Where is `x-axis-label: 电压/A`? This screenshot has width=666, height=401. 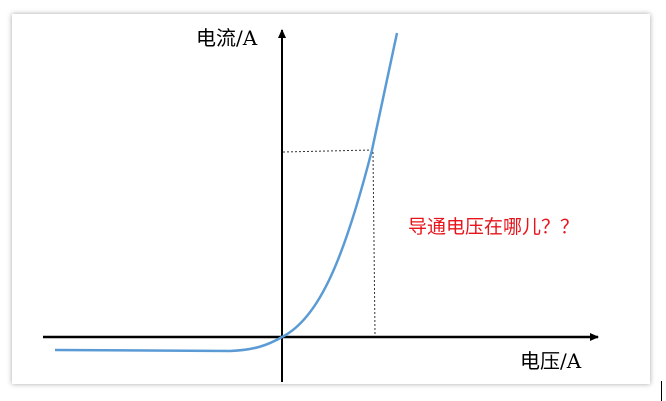
x-axis-label: 电压/A is located at coordinates (551, 361).